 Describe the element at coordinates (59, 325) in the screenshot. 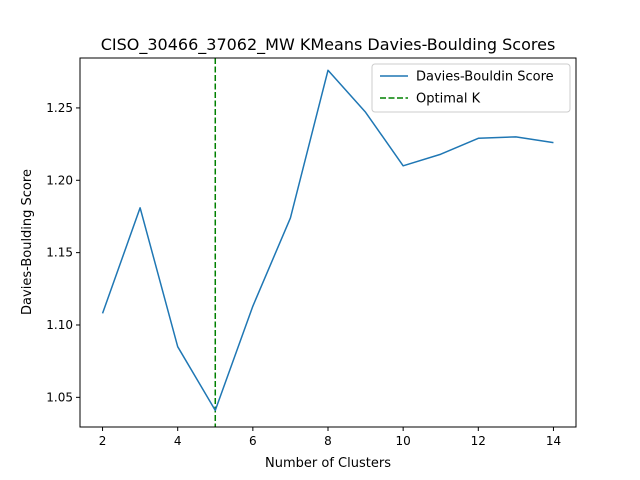

I see `y-tick-label: 1.10` at that location.